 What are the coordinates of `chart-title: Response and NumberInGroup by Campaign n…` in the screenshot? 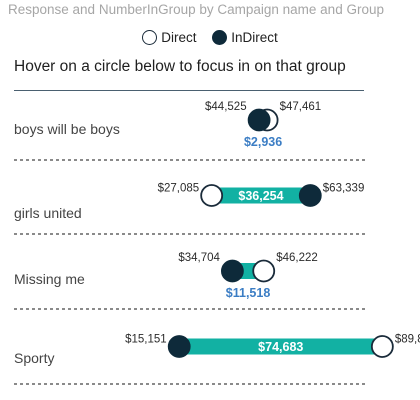 It's located at (196, 9).